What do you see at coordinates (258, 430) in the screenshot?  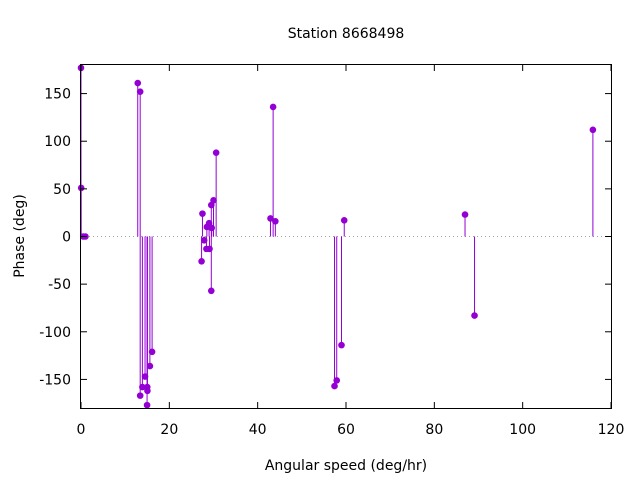 I see `x-tick-label-40: 40` at bounding box center [258, 430].